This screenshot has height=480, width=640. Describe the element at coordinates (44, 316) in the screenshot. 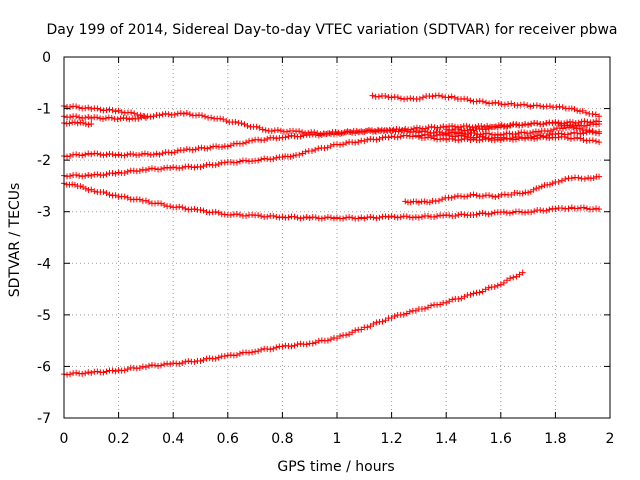

I see `y-tick-label: -5` at that location.